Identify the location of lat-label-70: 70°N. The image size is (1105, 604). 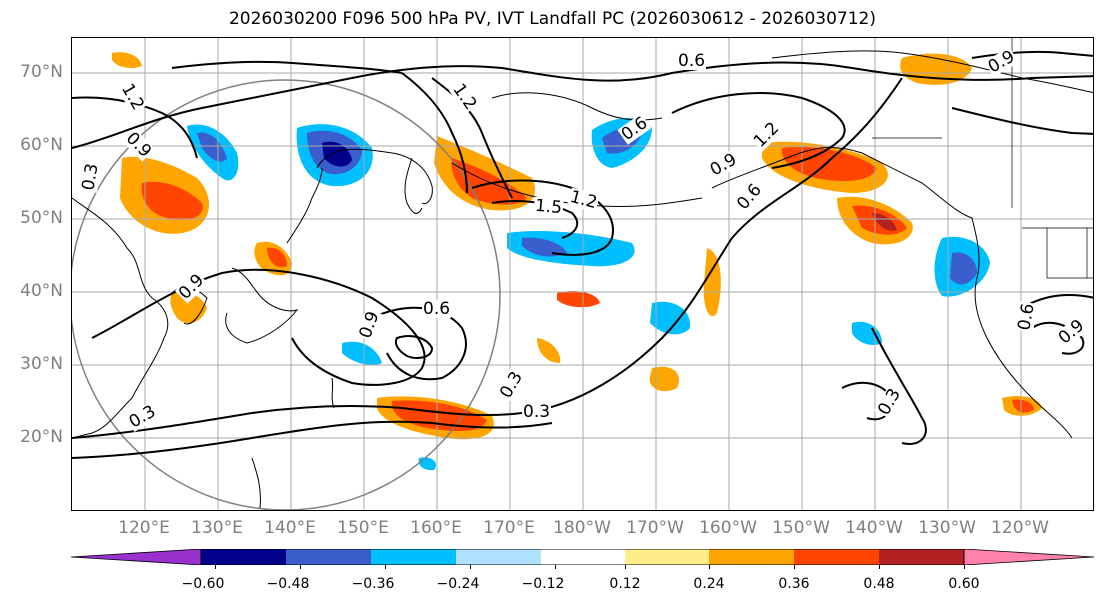
(41, 72).